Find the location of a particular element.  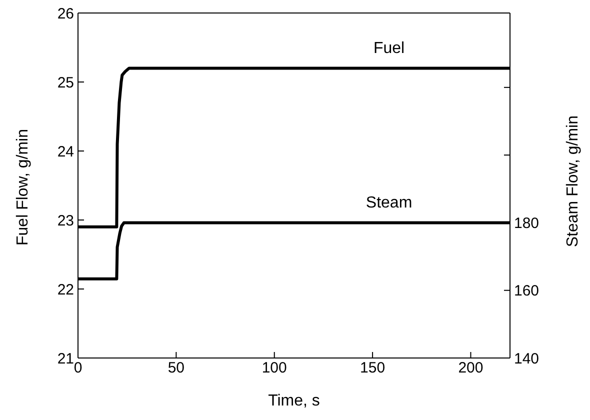

x-tick-label: 100 is located at coordinates (274, 368).